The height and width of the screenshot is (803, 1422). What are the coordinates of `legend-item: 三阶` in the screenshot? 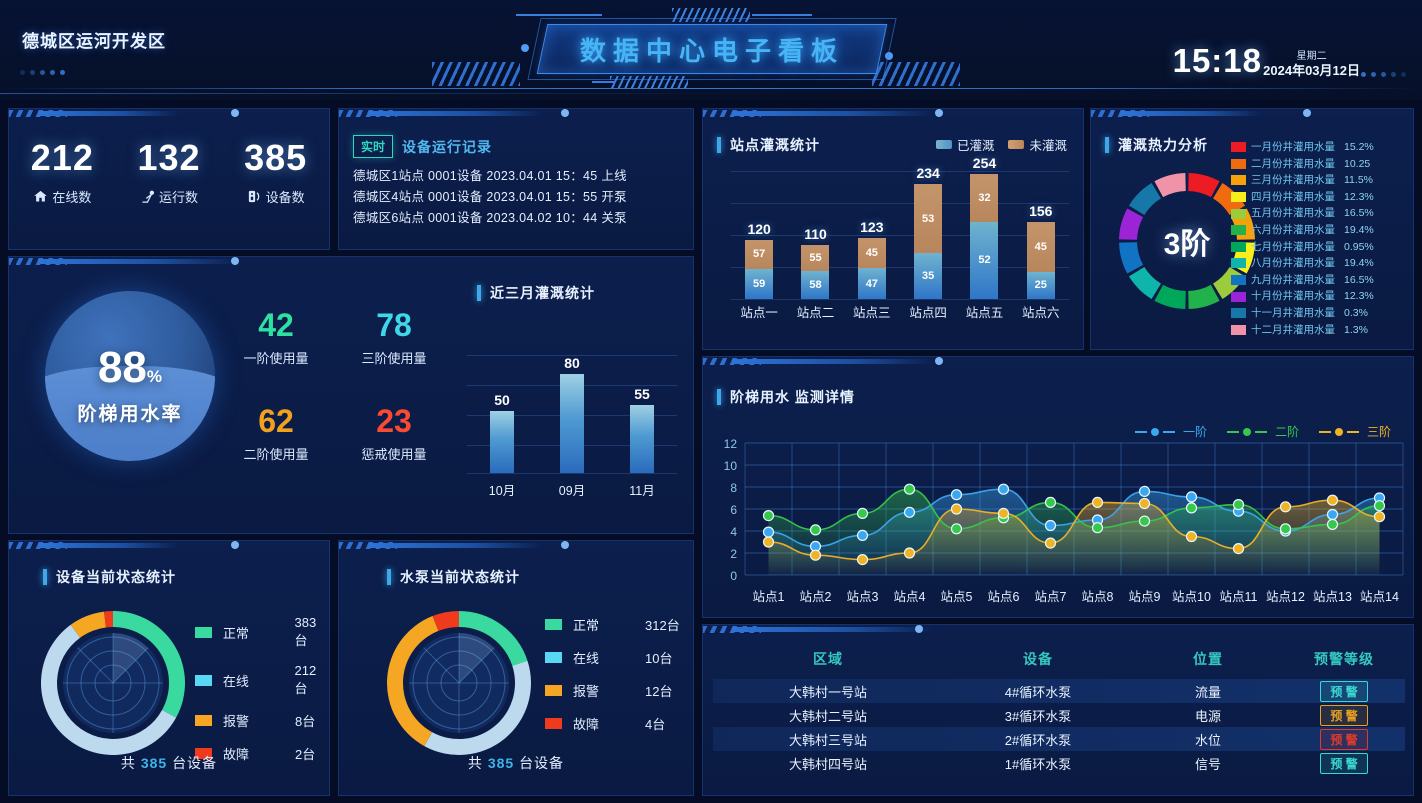 It's located at (1354, 431).